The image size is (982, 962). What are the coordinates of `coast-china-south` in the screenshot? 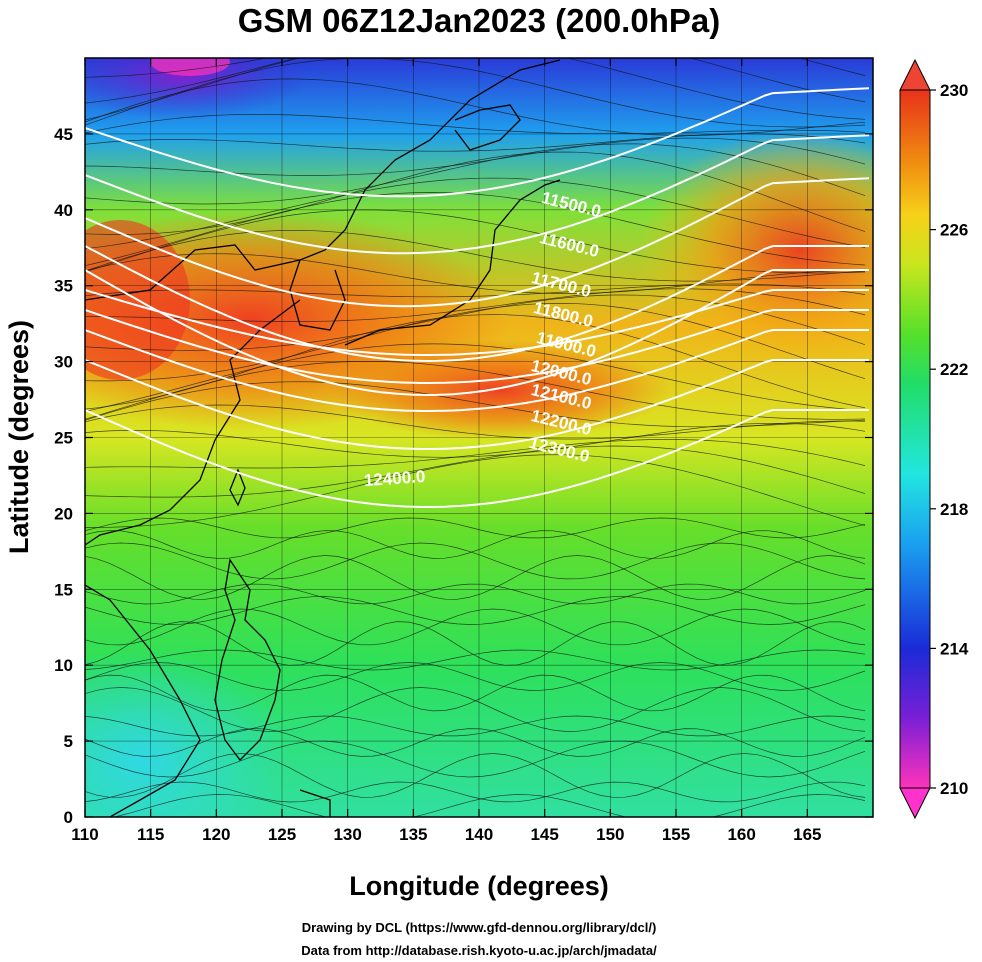 It's located at (193, 422).